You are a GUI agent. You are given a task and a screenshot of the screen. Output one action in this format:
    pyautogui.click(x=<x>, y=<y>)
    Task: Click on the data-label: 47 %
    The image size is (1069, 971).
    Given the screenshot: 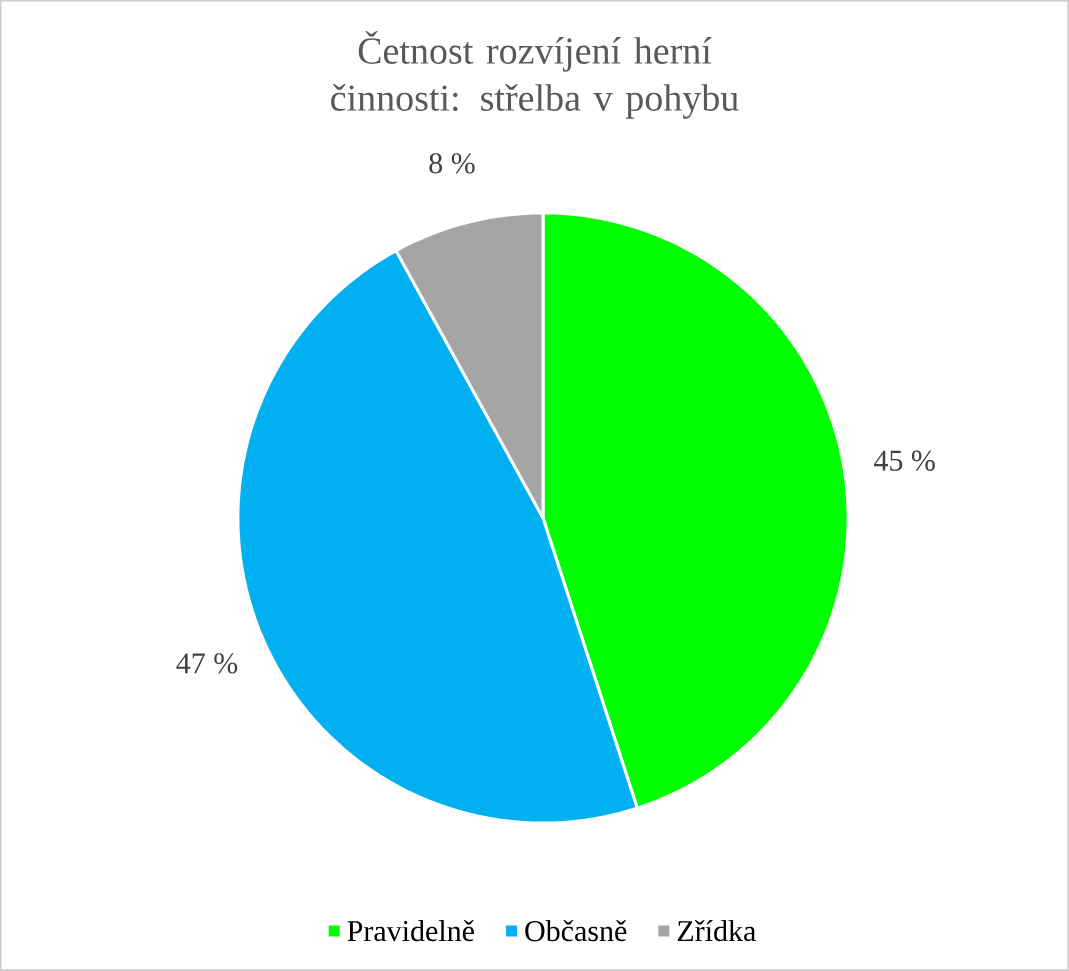 What is the action you would take?
    pyautogui.click(x=207, y=663)
    